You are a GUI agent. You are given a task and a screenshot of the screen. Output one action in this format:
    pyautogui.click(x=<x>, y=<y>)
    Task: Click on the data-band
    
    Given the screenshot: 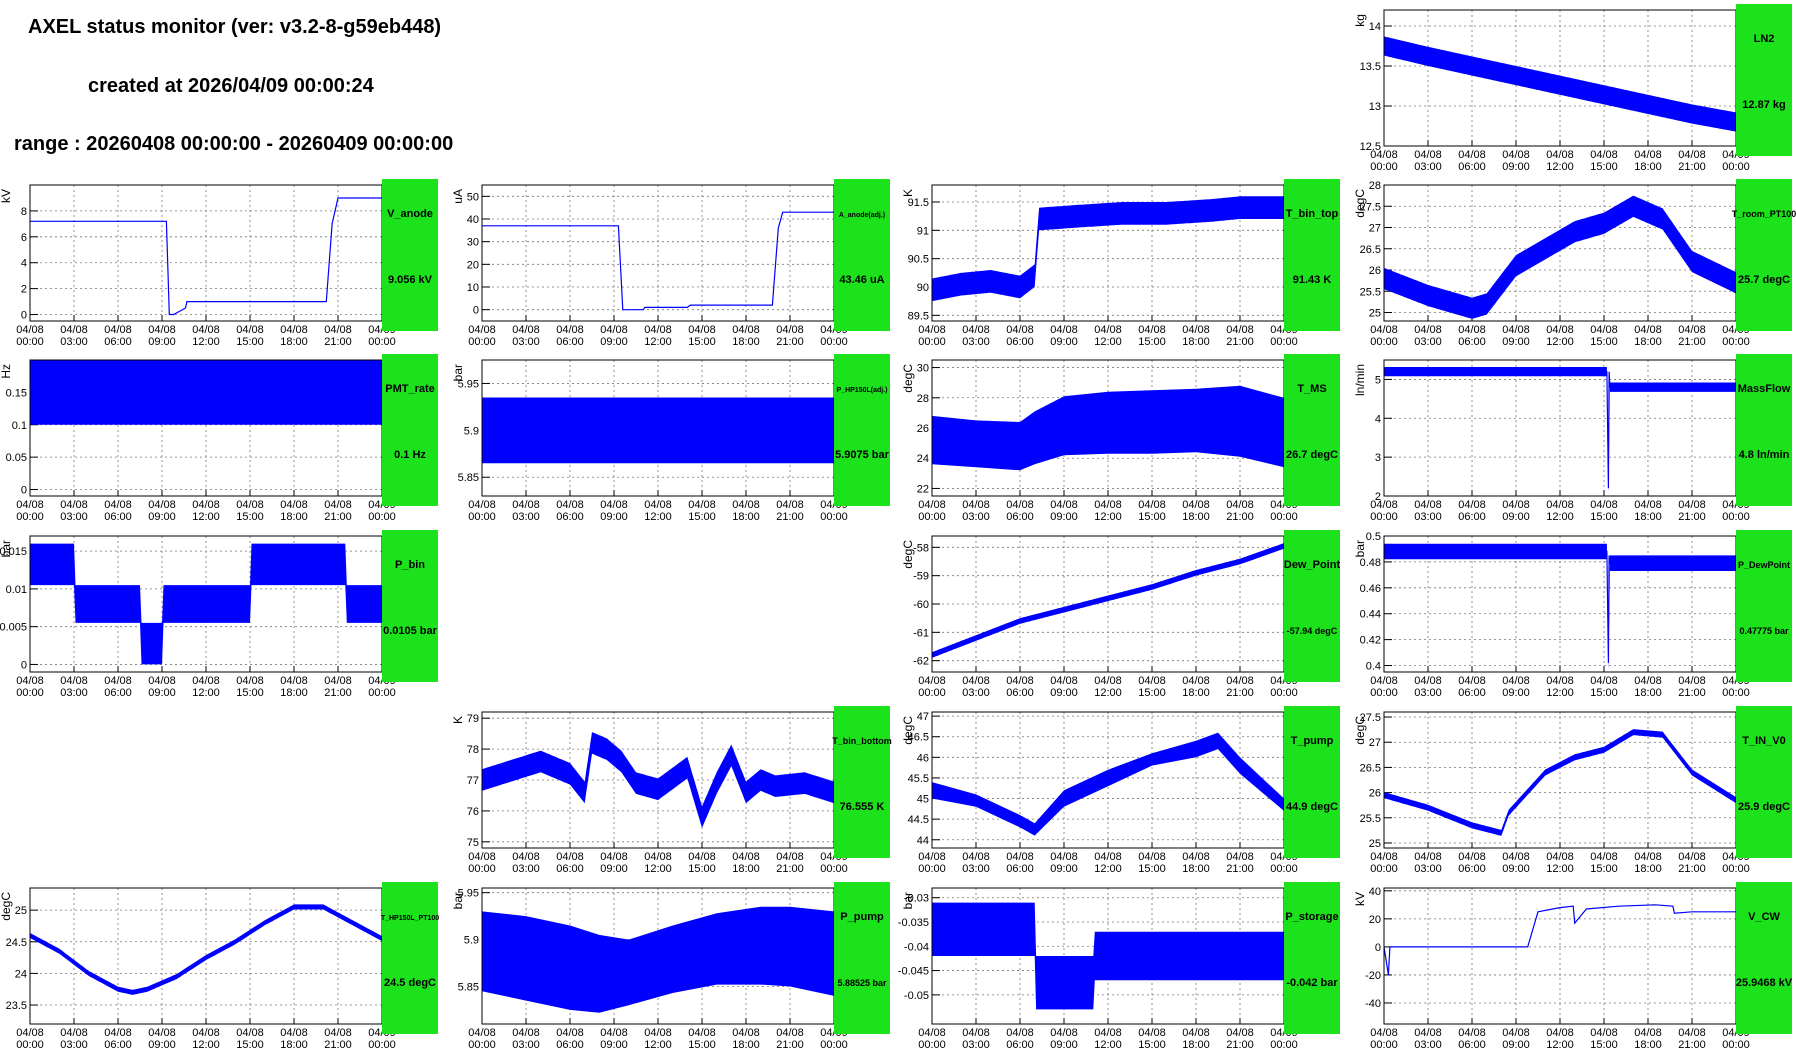 What is the action you would take?
    pyautogui.click(x=1108, y=600)
    